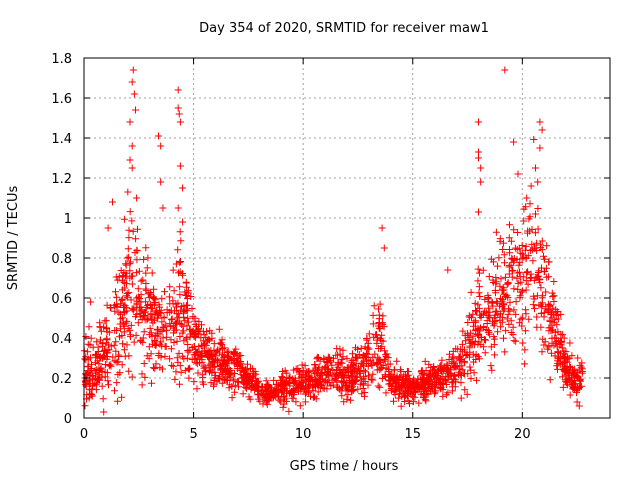 This screenshot has height=480, width=640. I want to click on y-tick-label: 1.6, so click(61, 99).